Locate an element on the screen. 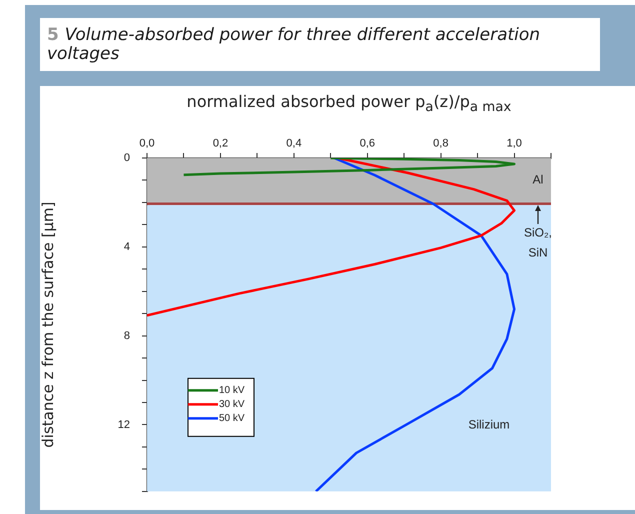  x-tick-label: 0,8 is located at coordinates (440, 143).